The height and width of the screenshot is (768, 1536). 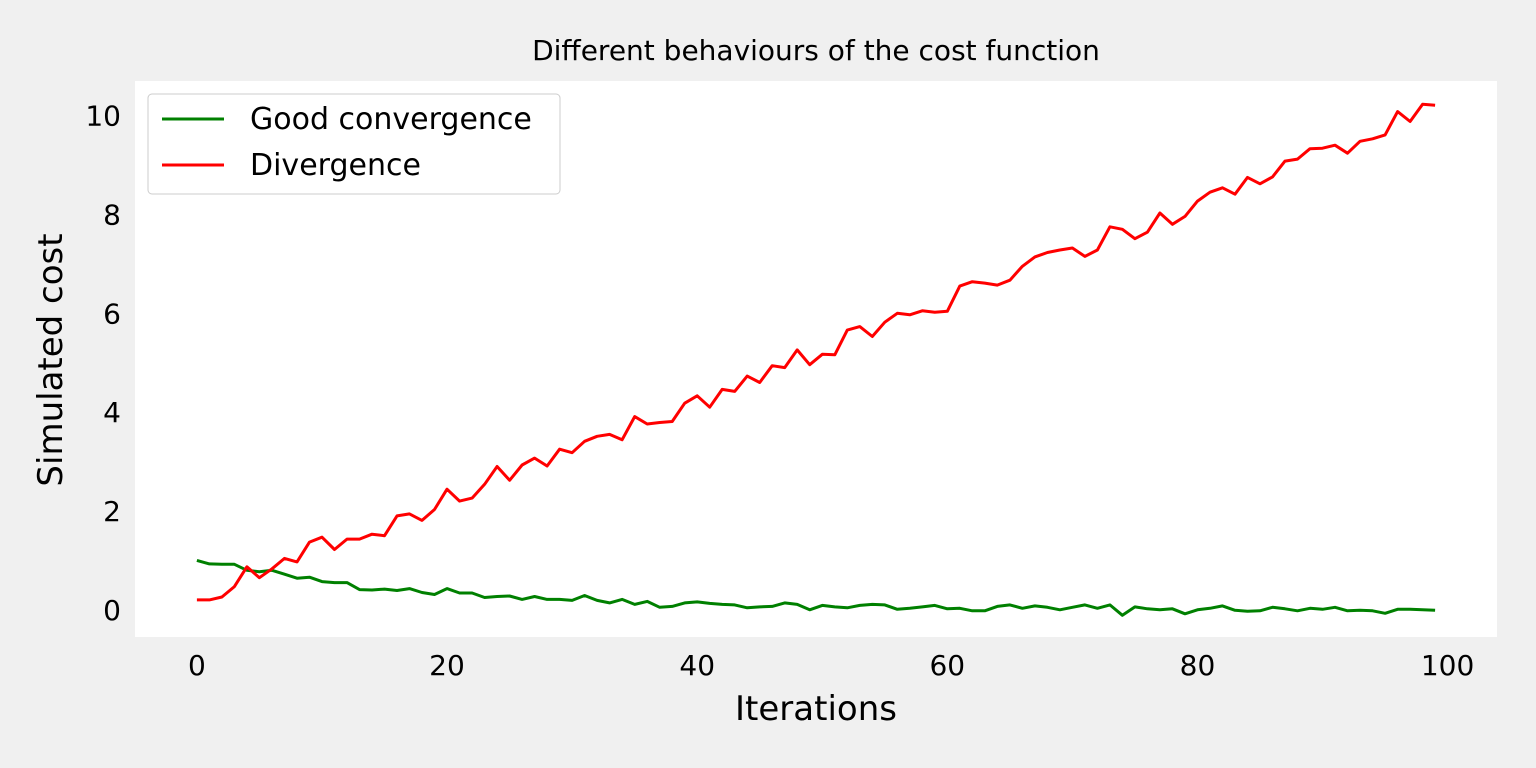 I want to click on y-tick-label: 10, so click(x=103, y=116).